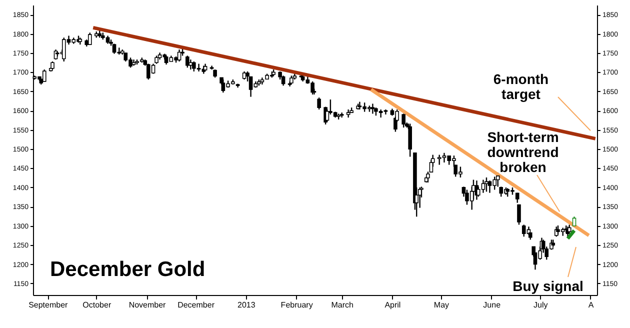 The width and height of the screenshot is (630, 328). I want to click on x-tick-label: October, so click(97, 305).